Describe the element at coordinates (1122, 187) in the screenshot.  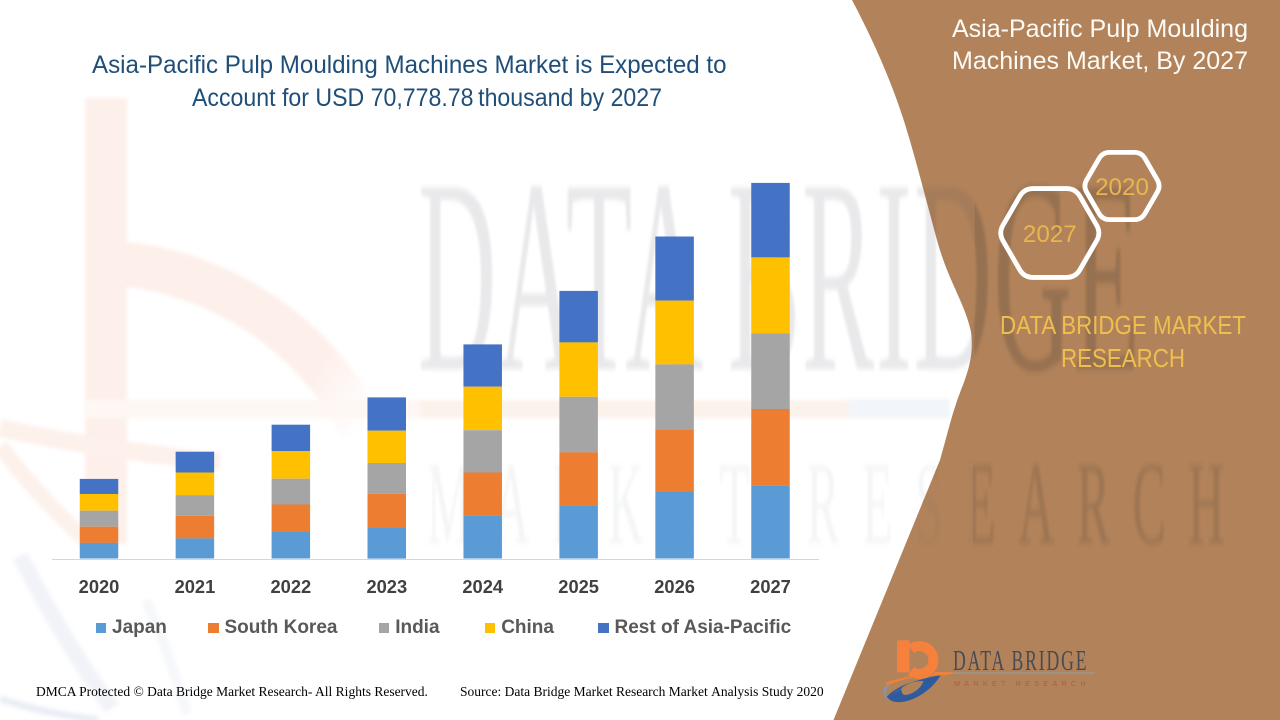
I see `svg-text: 2020` at that location.